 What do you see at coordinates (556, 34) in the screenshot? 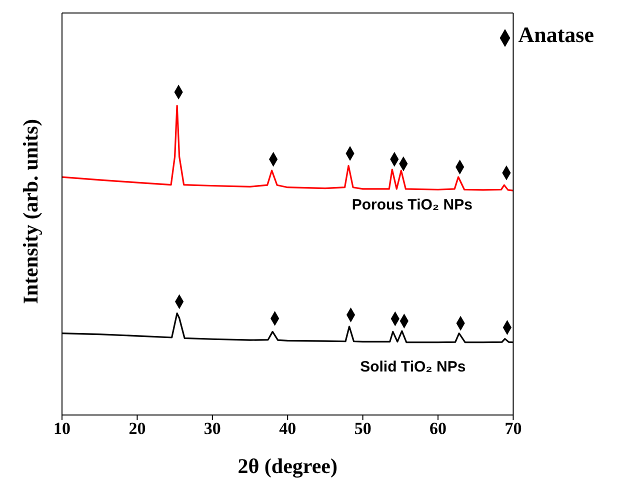
I see `legend-label: Anatase` at bounding box center [556, 34].